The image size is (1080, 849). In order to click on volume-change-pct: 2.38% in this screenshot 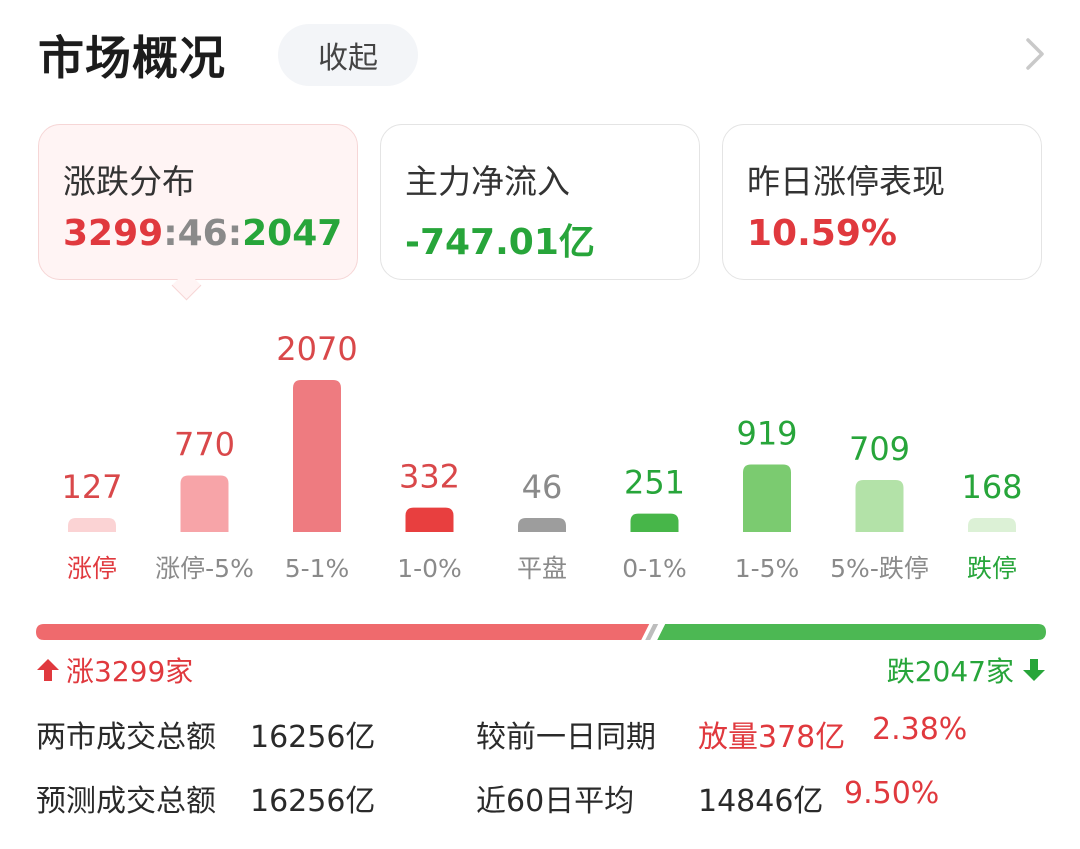, I will do `click(920, 729)`.